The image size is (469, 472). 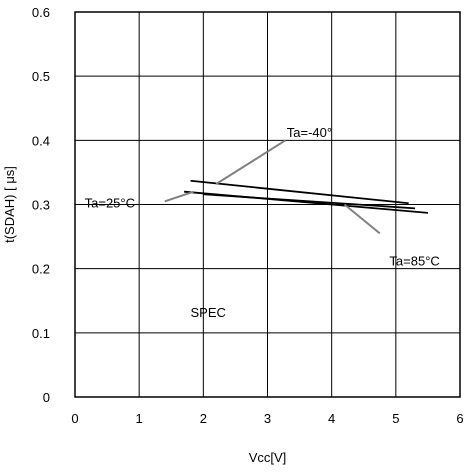 I want to click on y-tick-label: 0.5, so click(x=41, y=76).